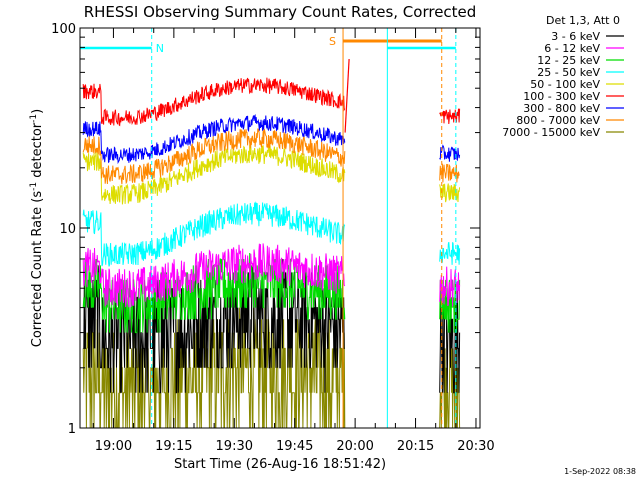  Describe the element at coordinates (347, 95) in the screenshot. I see `series-spike` at that location.